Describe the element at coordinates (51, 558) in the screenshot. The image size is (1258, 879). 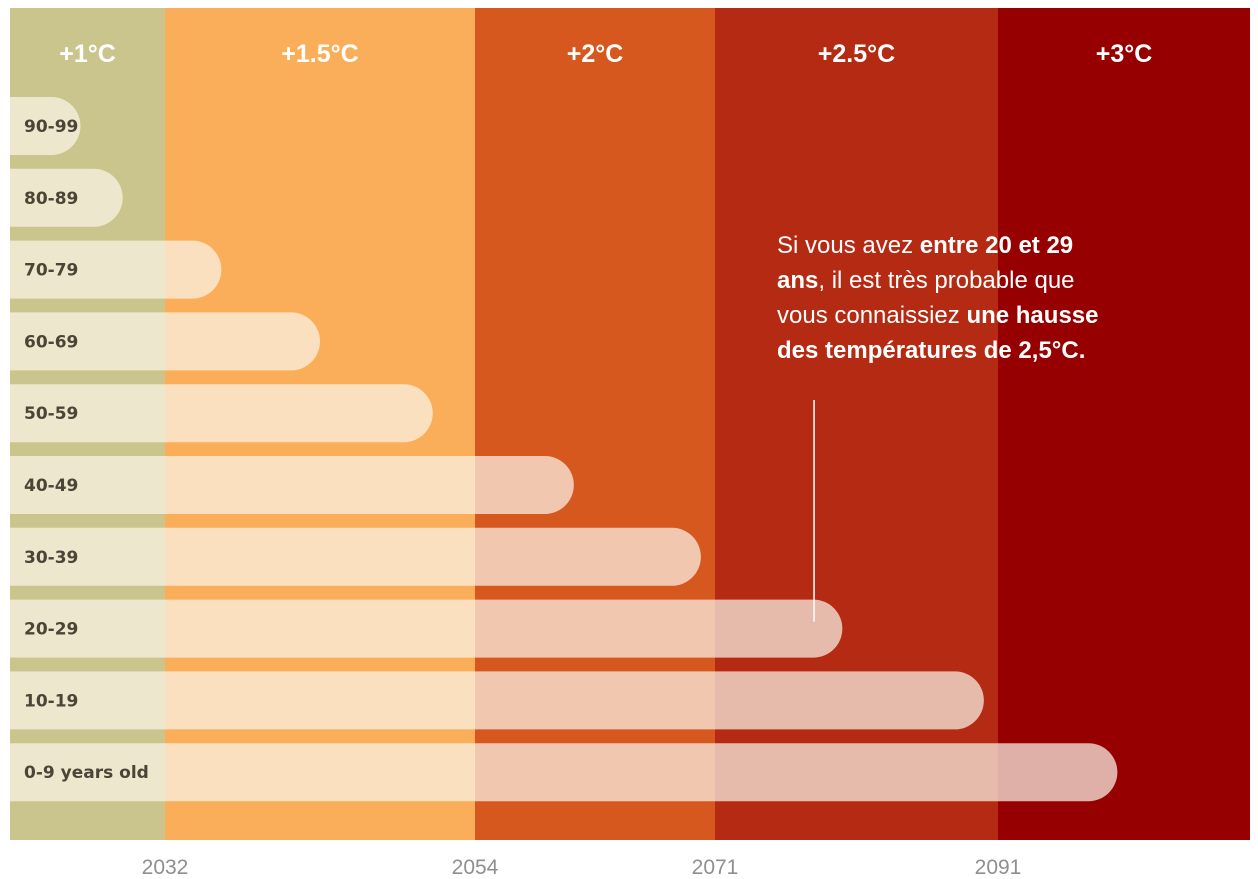
I see `age-label-6: 30-39` at that location.